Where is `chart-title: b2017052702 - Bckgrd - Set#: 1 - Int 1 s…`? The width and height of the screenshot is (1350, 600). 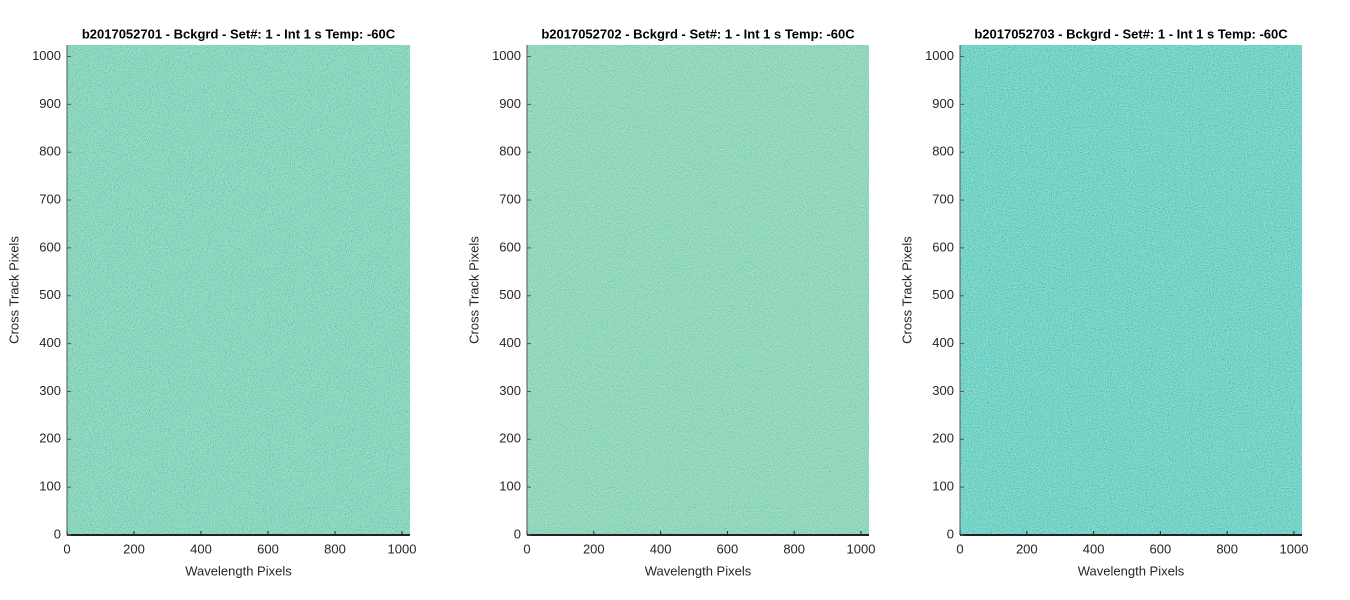
chart-title: b2017052702 - Bckgrd - Set#: 1 - Int 1 s… is located at coordinates (698, 33).